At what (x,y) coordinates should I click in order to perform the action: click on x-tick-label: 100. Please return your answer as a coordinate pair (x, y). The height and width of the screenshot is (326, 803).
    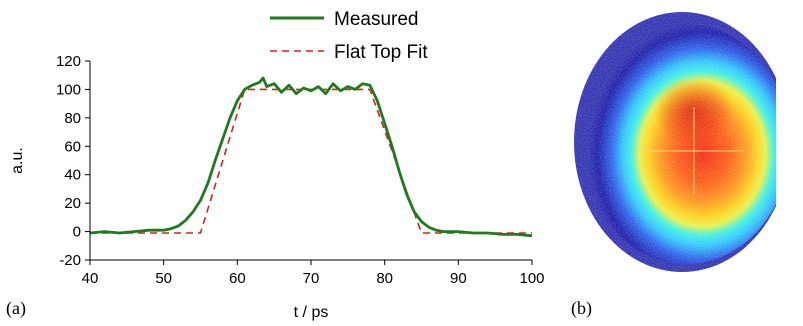
    Looking at the image, I should click on (531, 278).